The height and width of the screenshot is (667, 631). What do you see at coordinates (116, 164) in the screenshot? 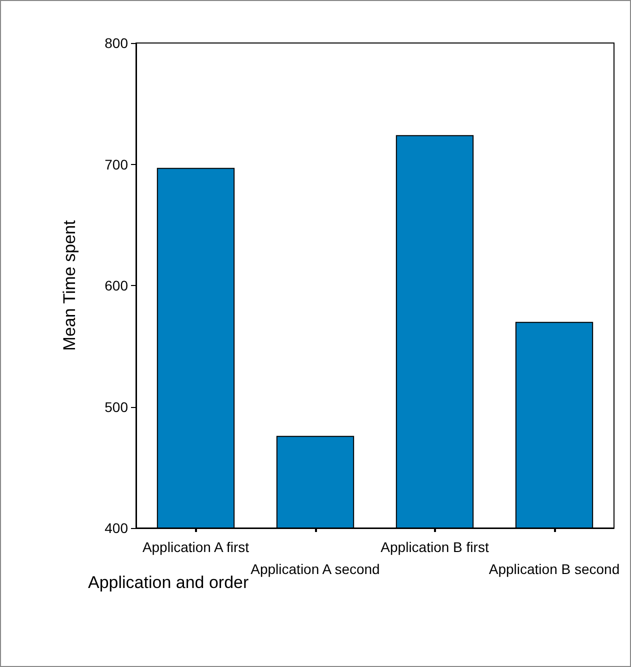
I see `y-tick-label: 700` at bounding box center [116, 164].